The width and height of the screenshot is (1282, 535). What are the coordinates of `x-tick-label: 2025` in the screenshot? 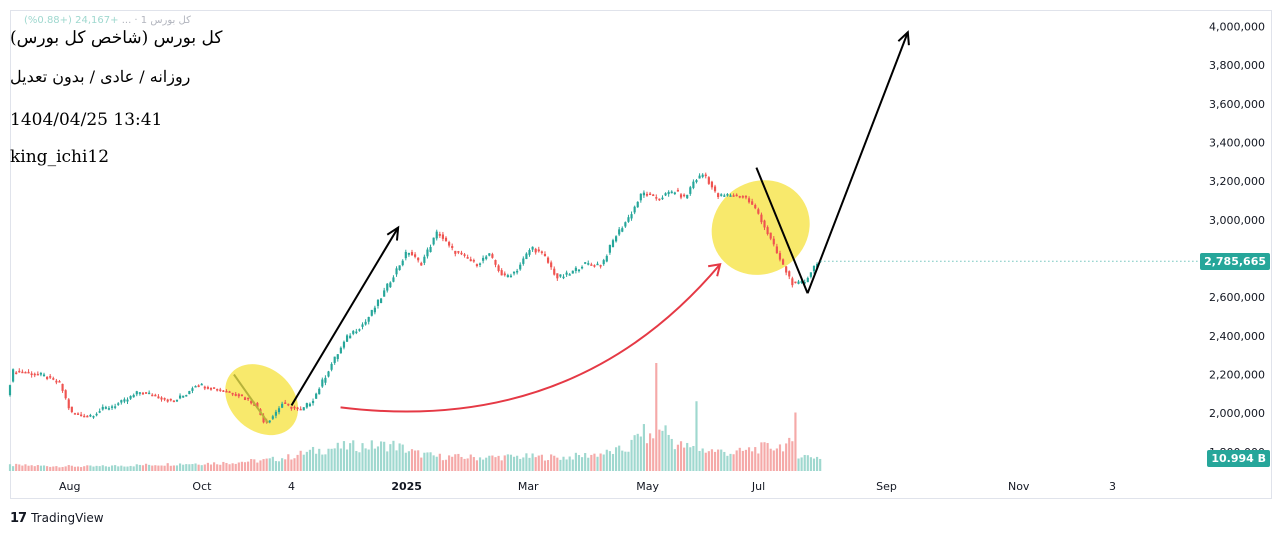 It's located at (406, 486).